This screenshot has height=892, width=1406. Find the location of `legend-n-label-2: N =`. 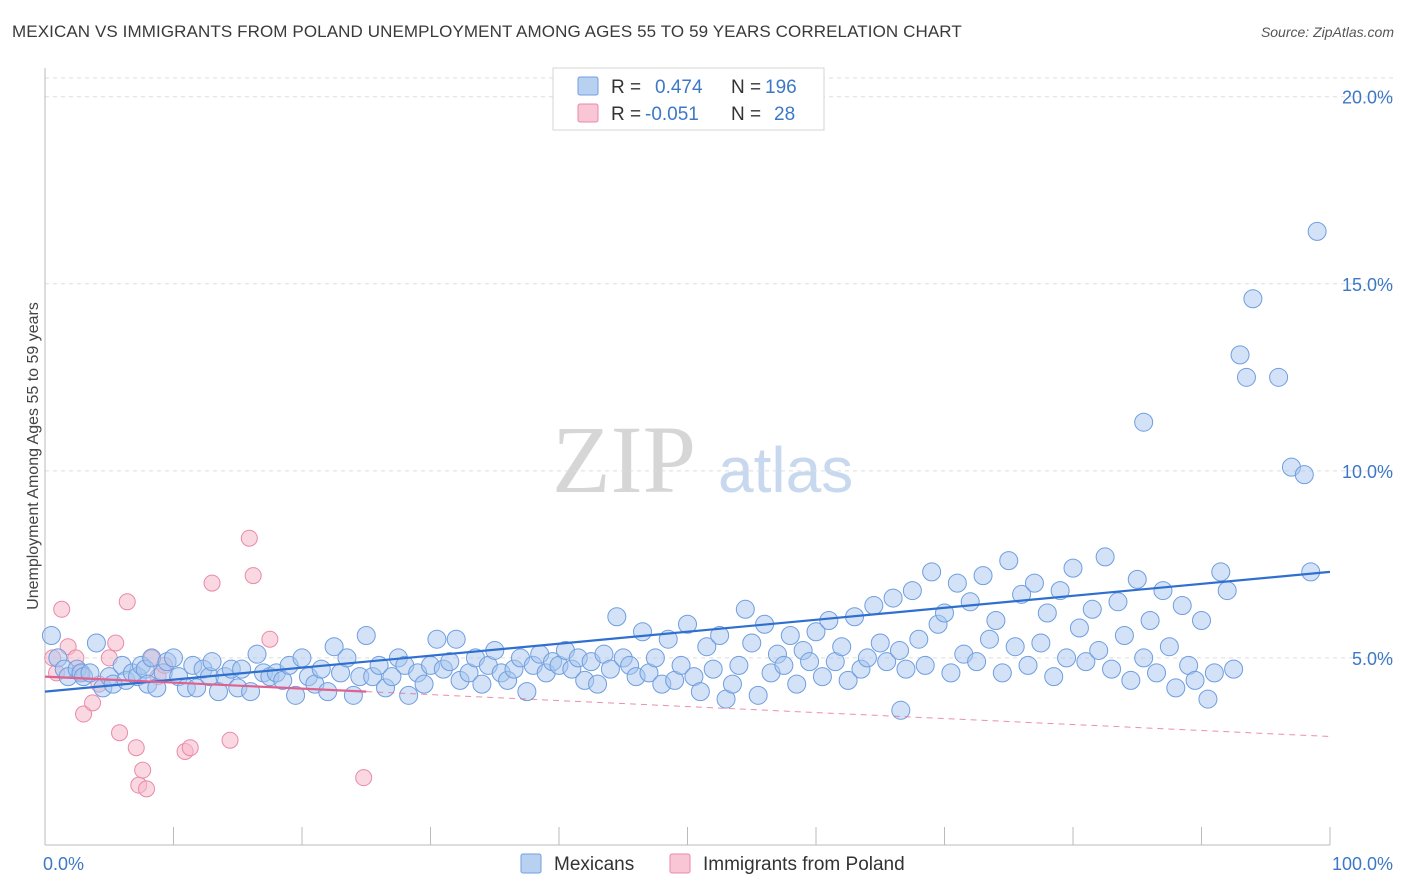

legend-n-label-2: N = is located at coordinates (746, 114).